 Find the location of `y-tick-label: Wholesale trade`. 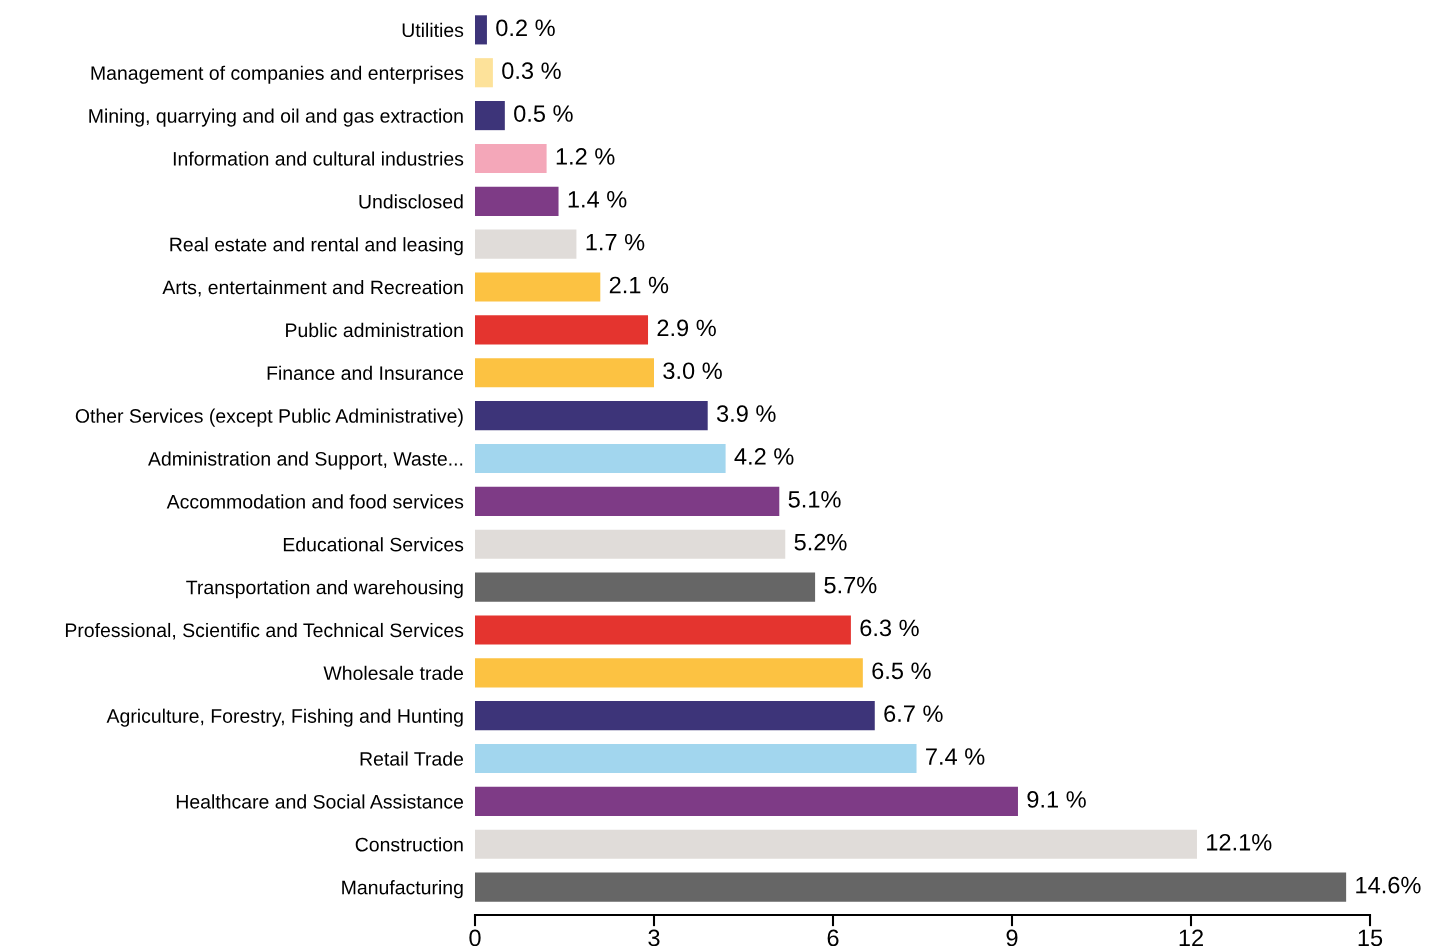

y-tick-label: Wholesale trade is located at coordinates (393, 673).